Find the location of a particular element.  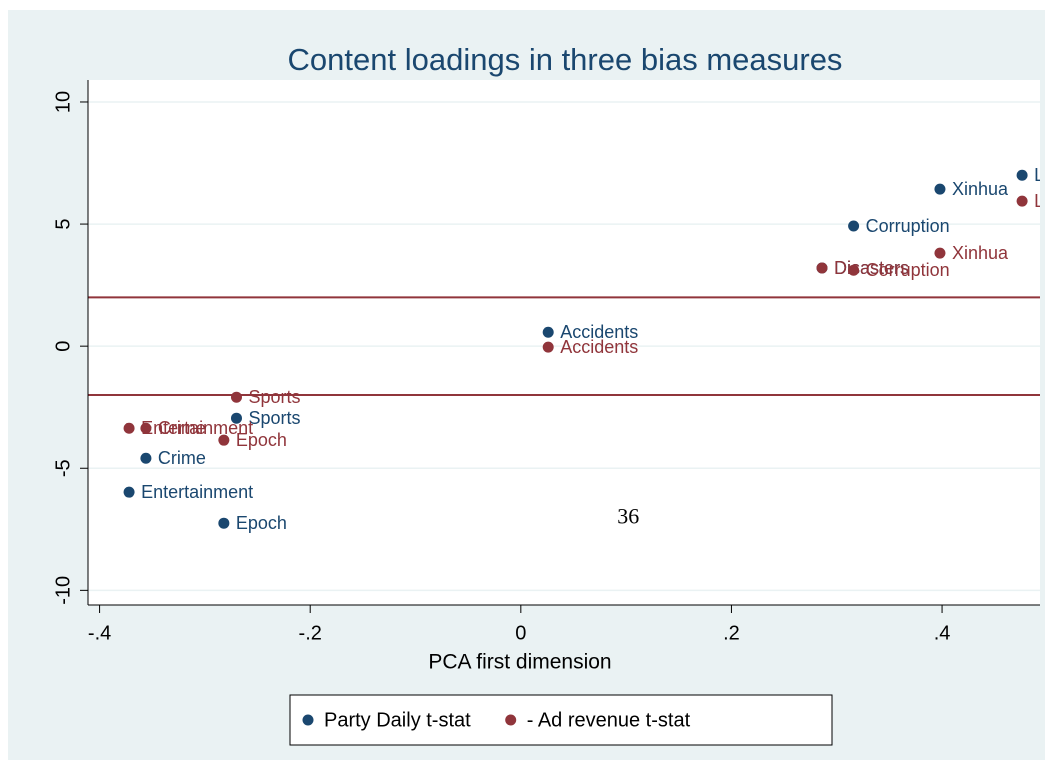

x-tick-label: .4 is located at coordinates (942, 633).